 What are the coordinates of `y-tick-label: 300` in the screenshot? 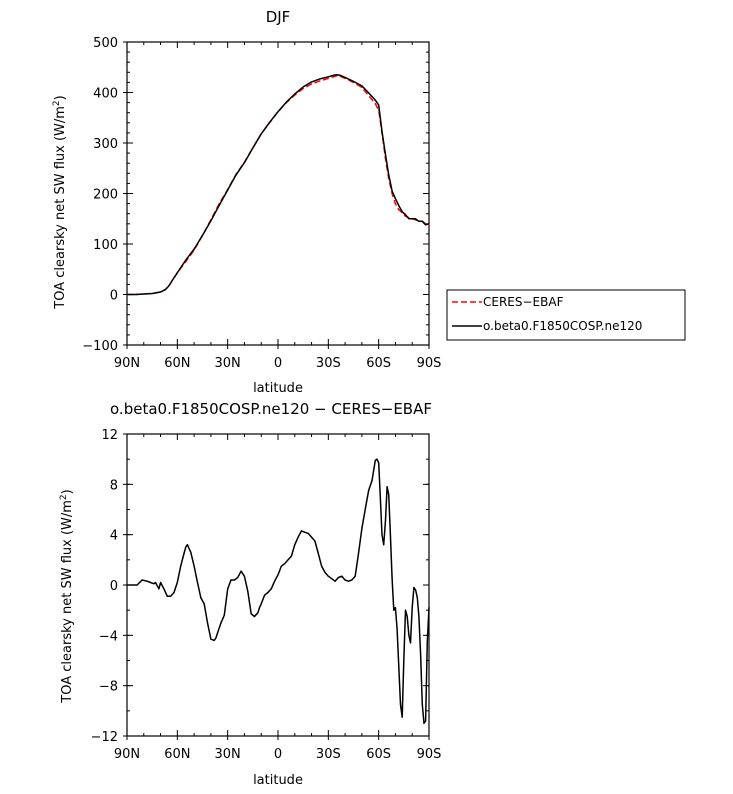 It's located at (105, 144).